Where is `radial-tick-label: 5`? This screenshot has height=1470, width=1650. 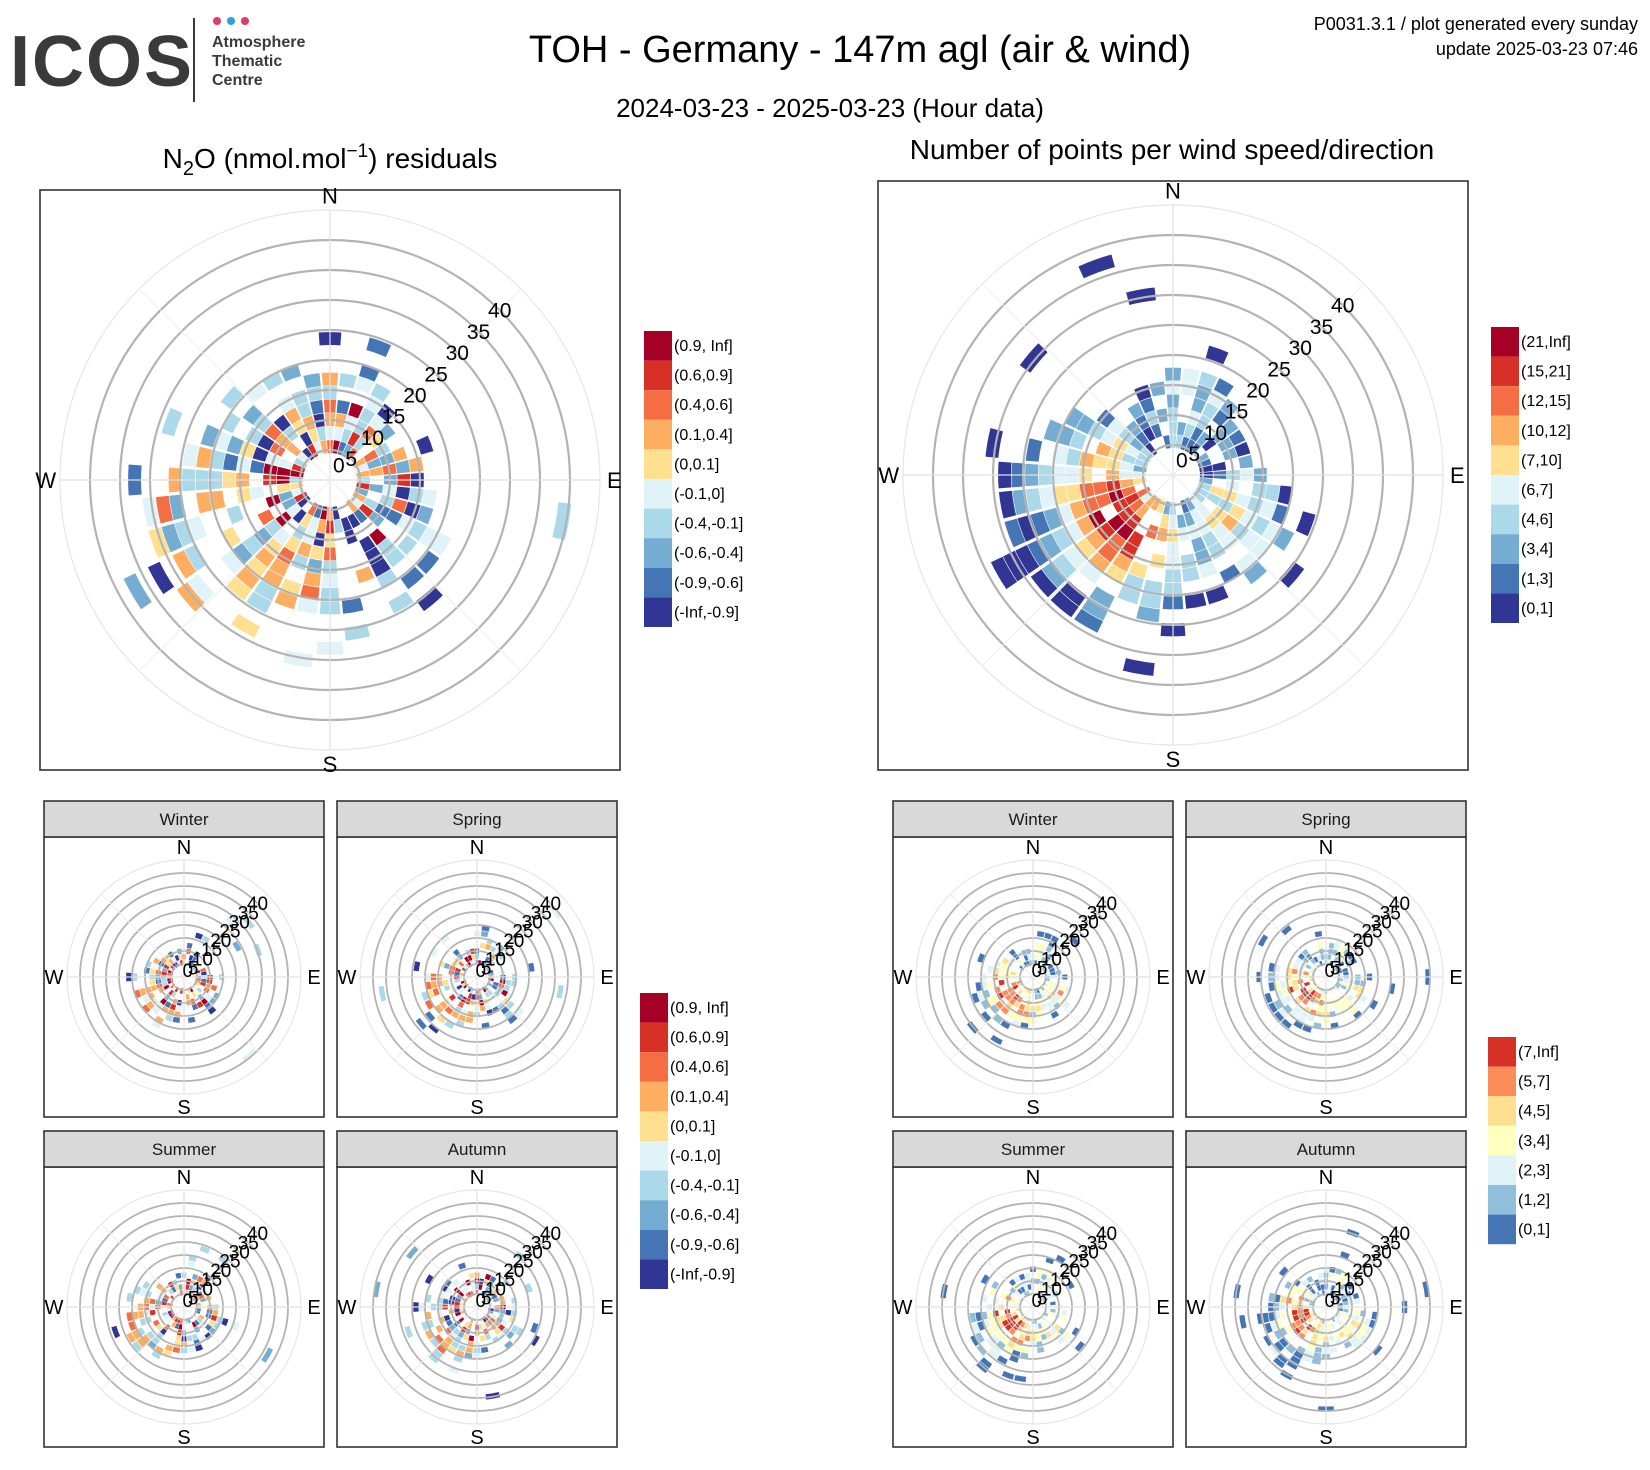 radial-tick-label: 5 is located at coordinates (1194, 454).